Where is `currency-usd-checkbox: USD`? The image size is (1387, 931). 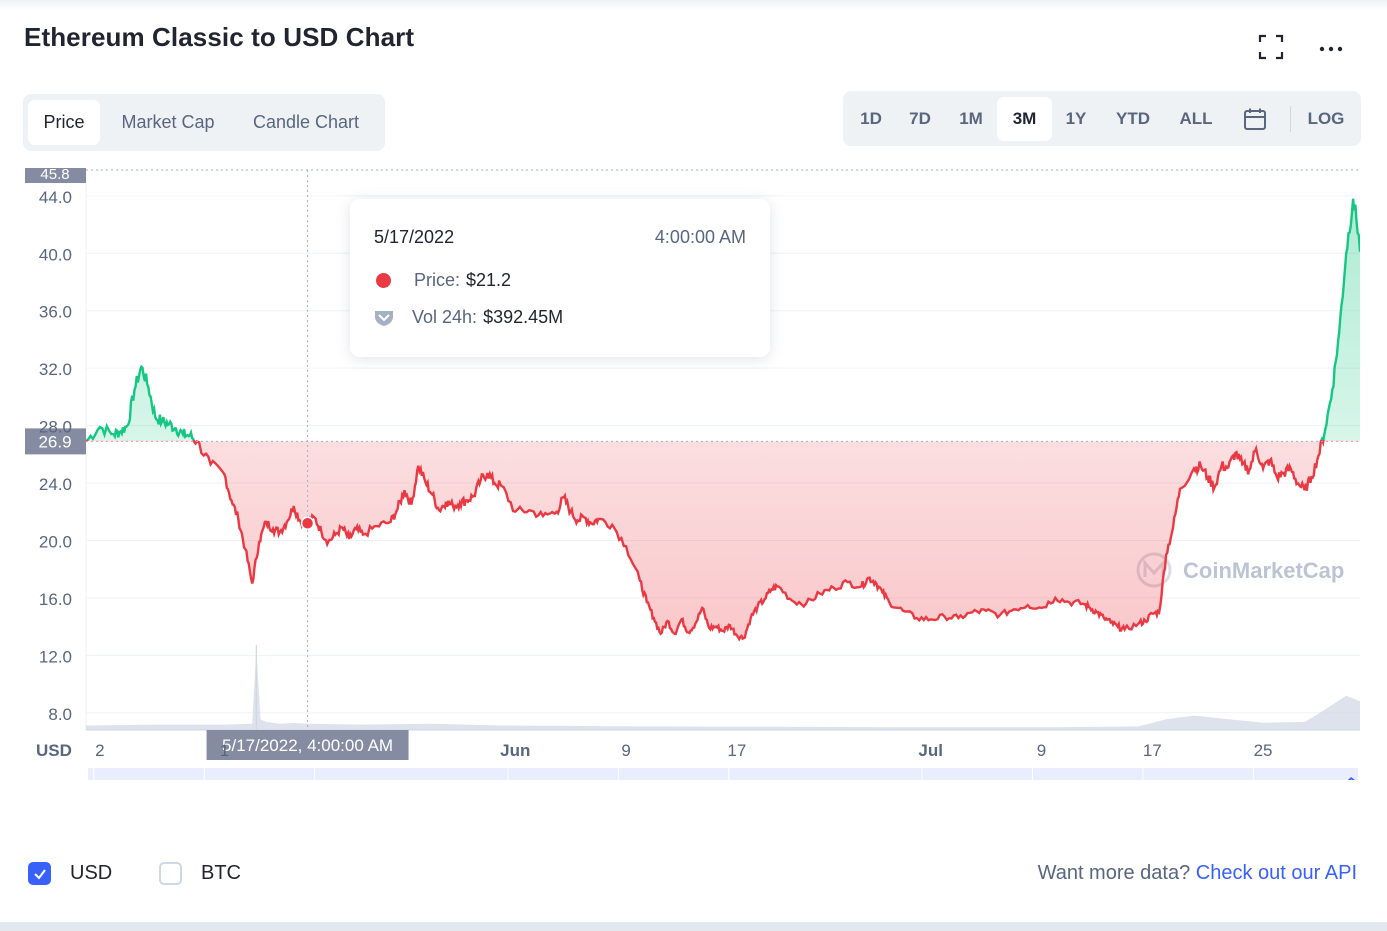
currency-usd-checkbox: USD is located at coordinates (70, 873).